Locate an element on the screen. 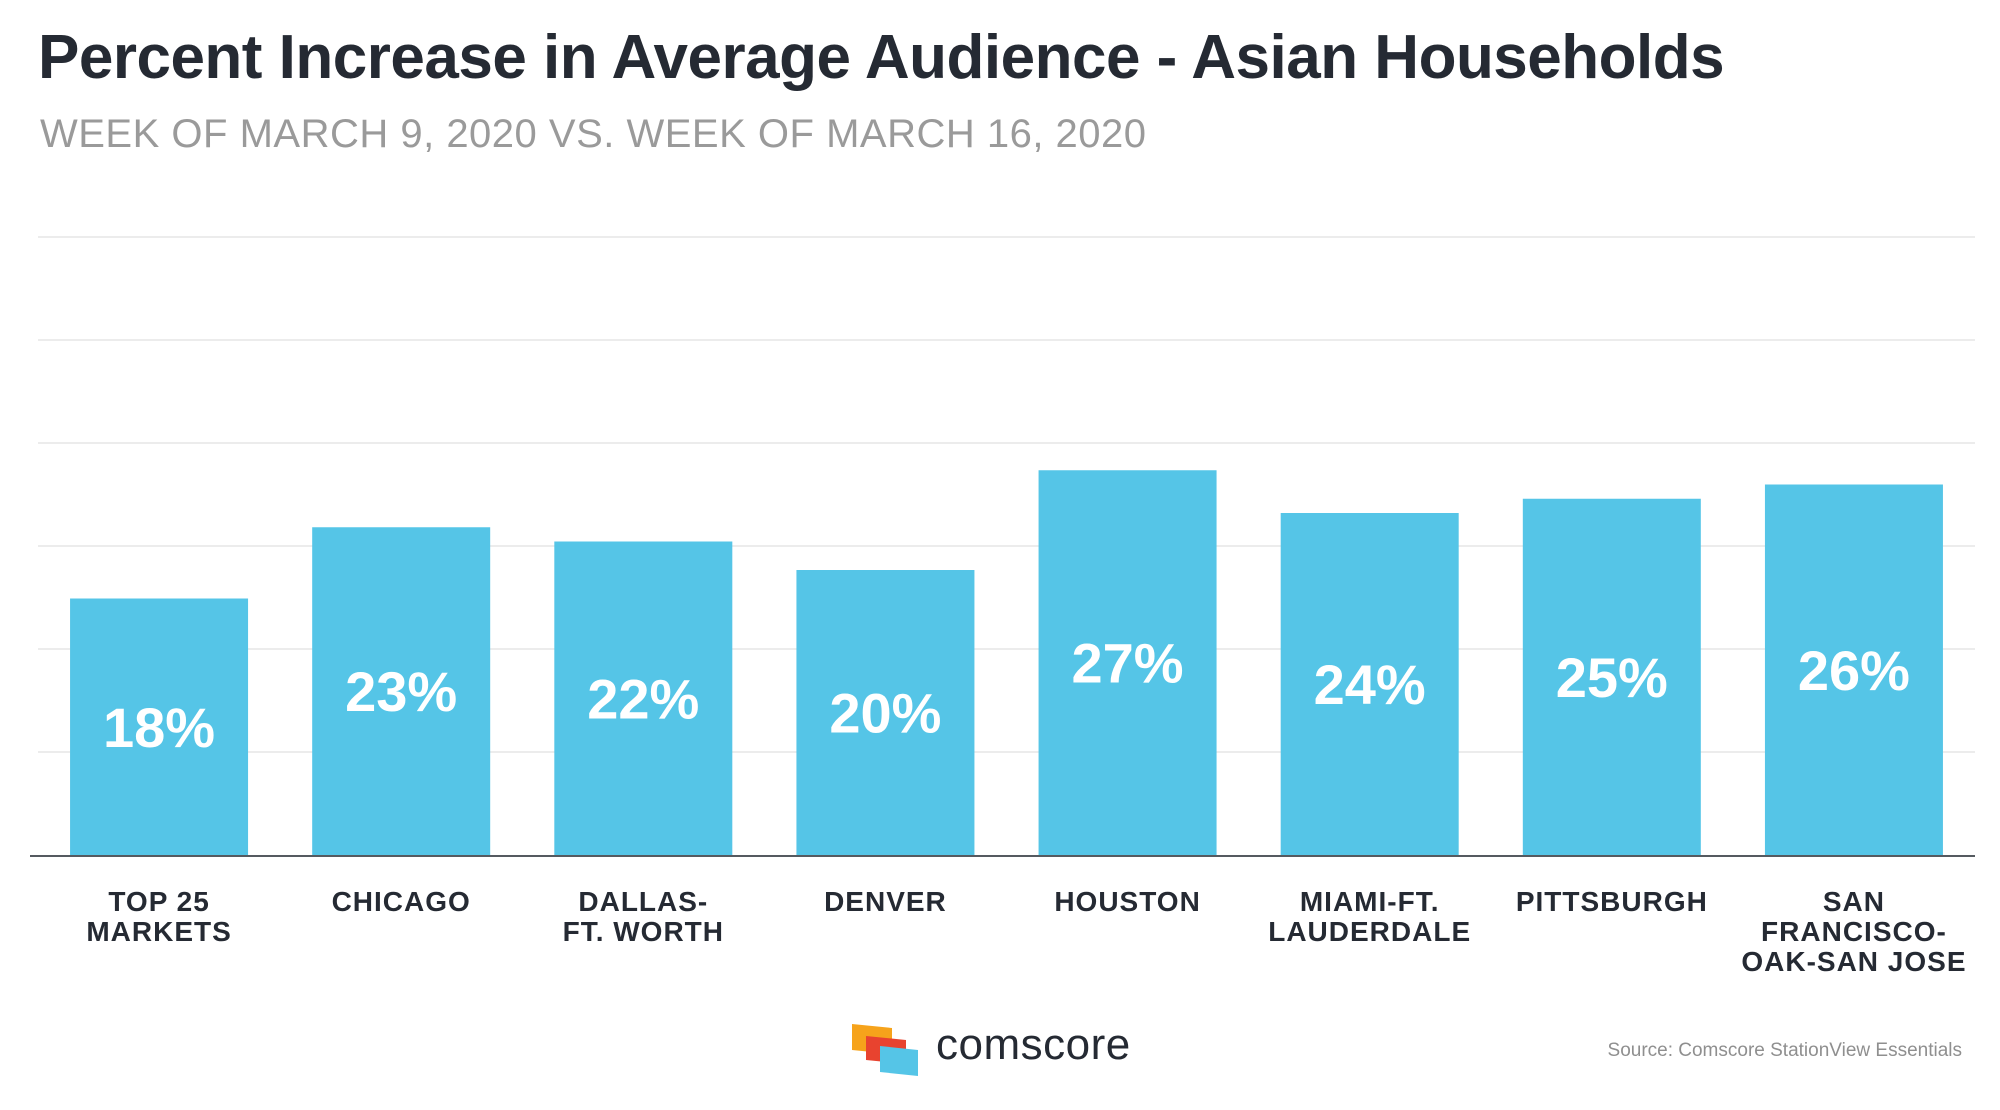  category-label: PITTSBURGH is located at coordinates (1611, 901).